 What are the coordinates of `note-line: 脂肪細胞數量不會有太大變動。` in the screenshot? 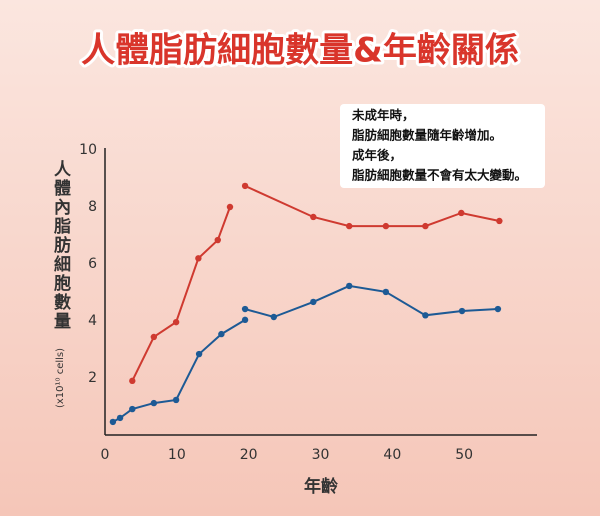 It's located at (439, 175).